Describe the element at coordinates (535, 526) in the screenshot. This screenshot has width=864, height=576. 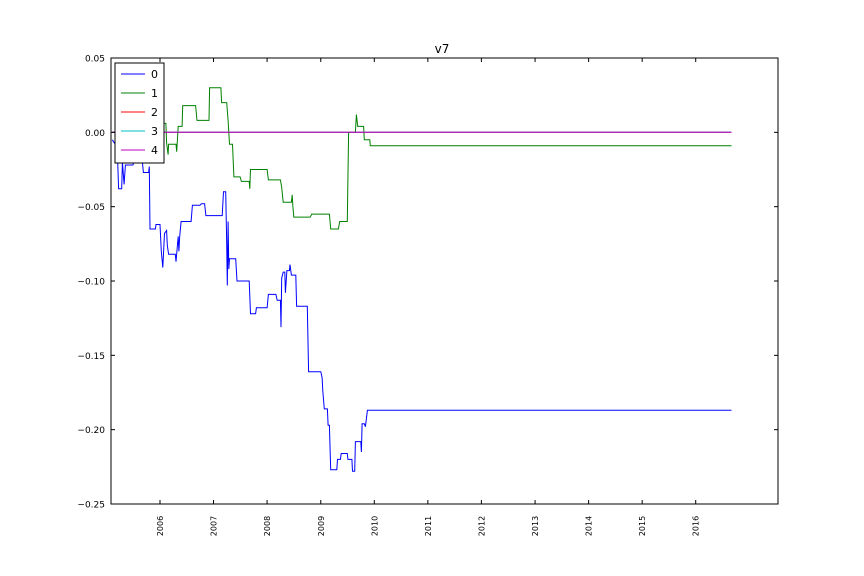
I see `x-tick-label: 2013` at that location.